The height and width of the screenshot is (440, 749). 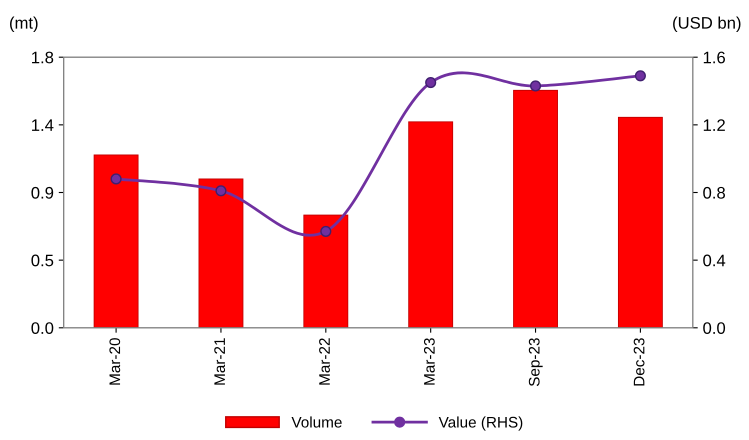 I want to click on y2-tick-label: 0.8, so click(x=714, y=192).